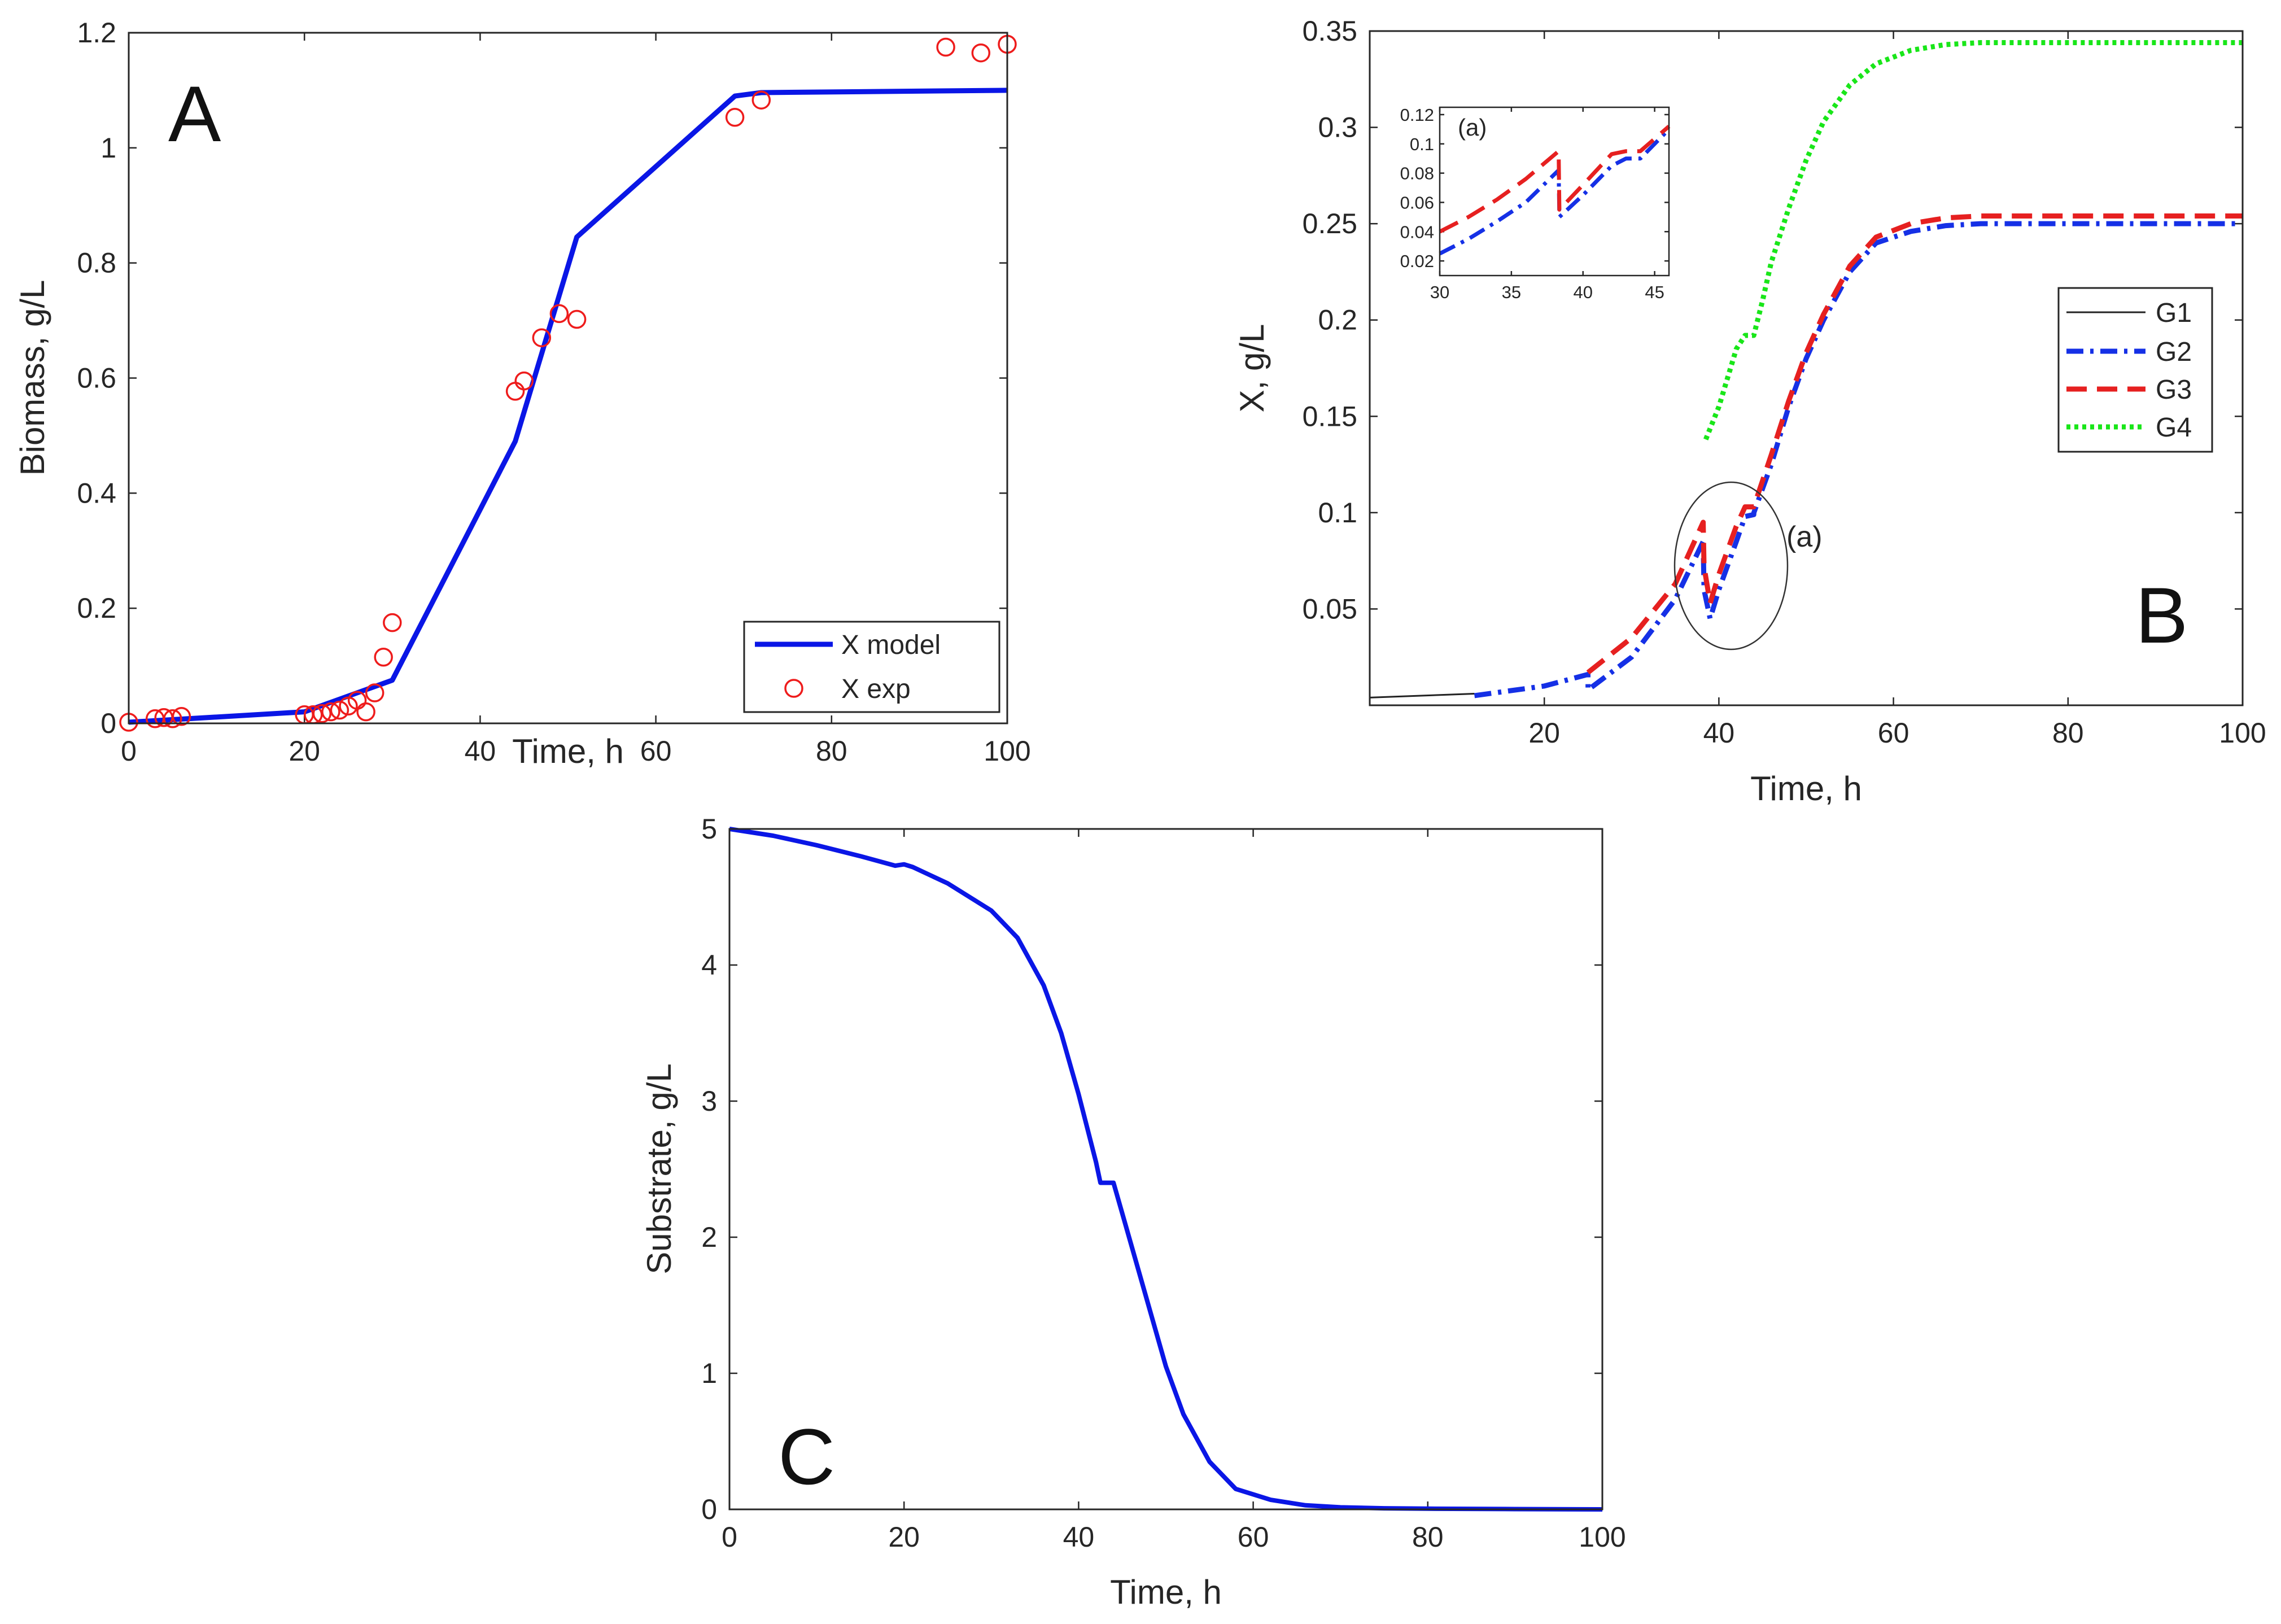 The width and height of the screenshot is (2281, 1624). I want to click on inset-line-g2, so click(1555, 192).